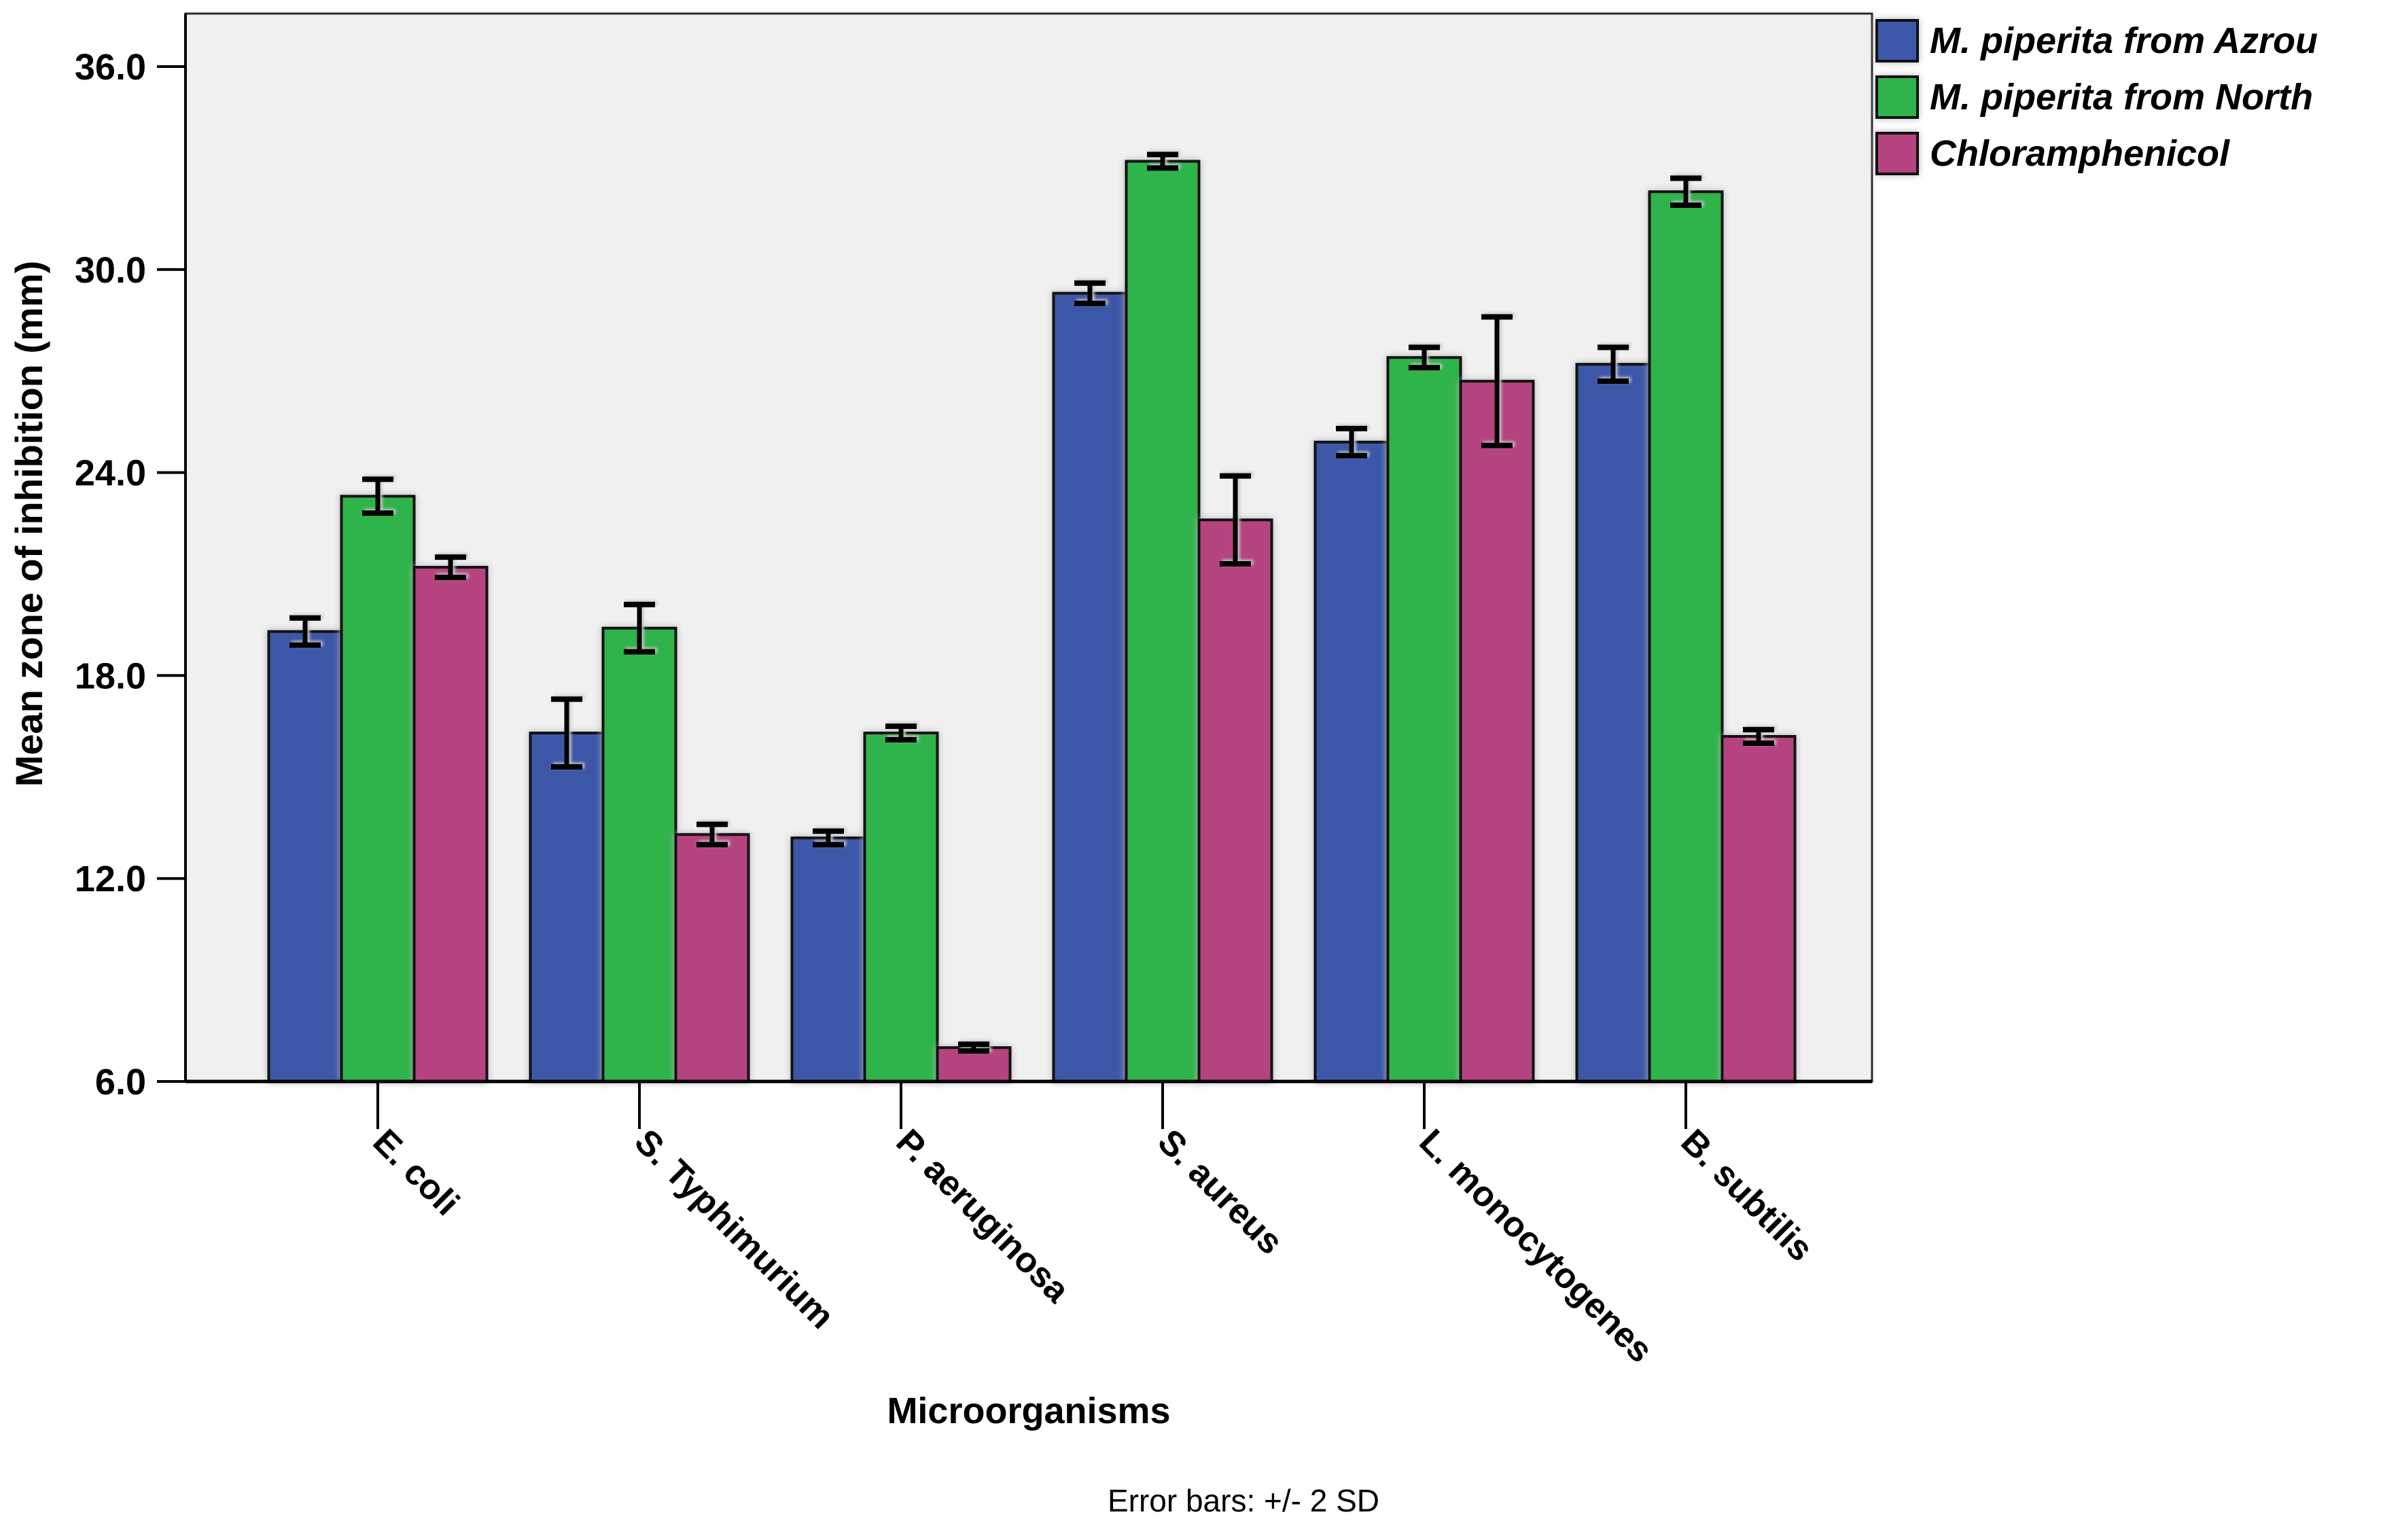 Image resolution: width=2400 pixels, height=1540 pixels. What do you see at coordinates (29, 524) in the screenshot?
I see `y-axis-title: Mean zone of inhibition (mm)` at bounding box center [29, 524].